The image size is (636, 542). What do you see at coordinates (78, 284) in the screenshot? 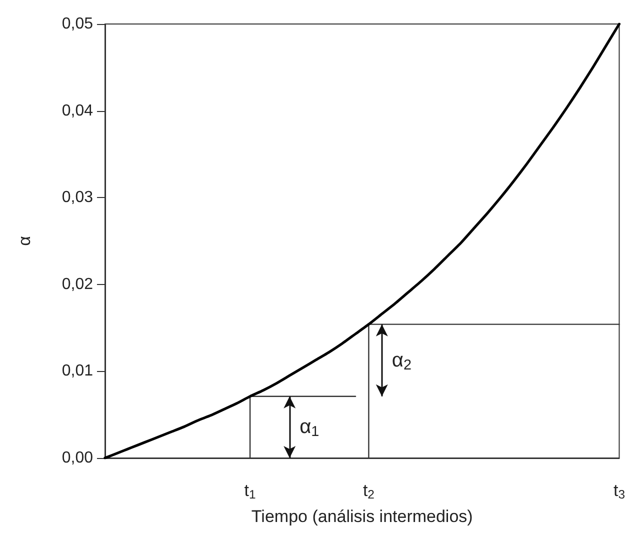
I see `y-tick-label: 0,02` at bounding box center [78, 284].